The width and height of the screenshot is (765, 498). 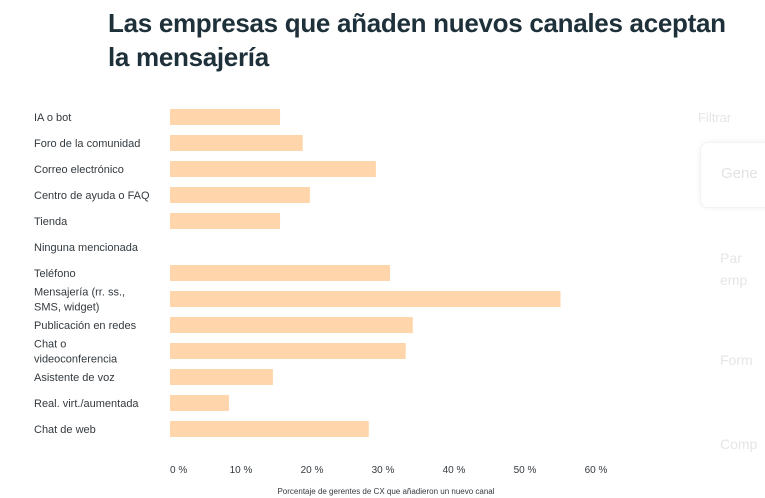 What do you see at coordinates (85, 326) in the screenshot?
I see `category-label: Publicación en redes` at bounding box center [85, 326].